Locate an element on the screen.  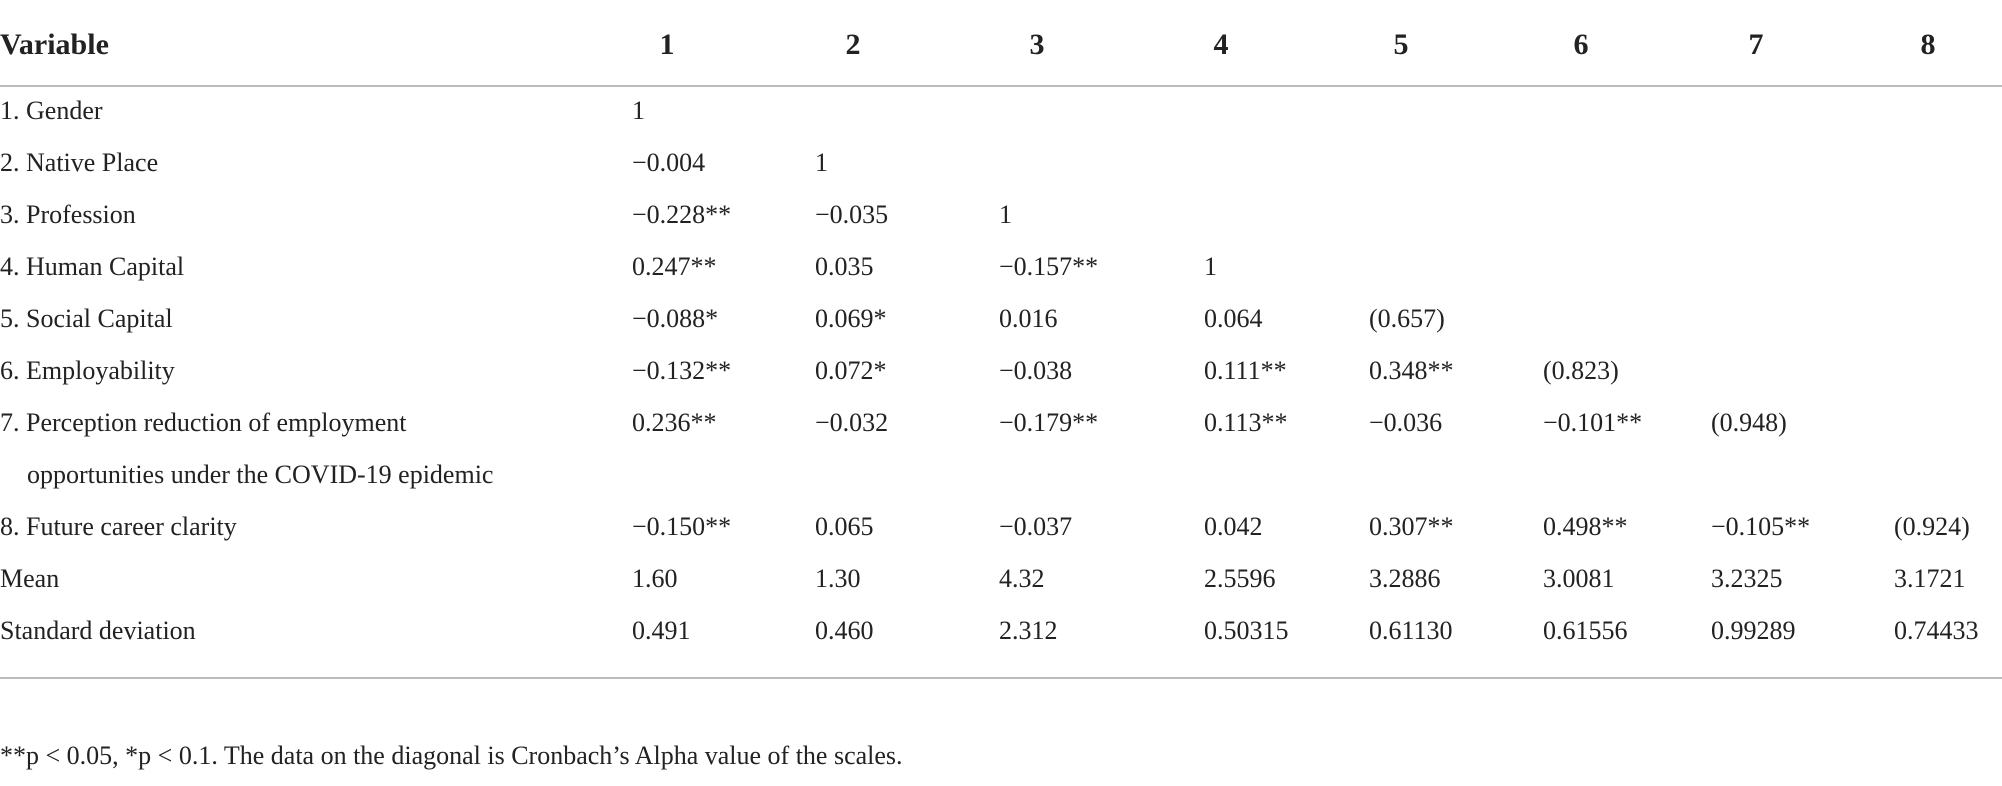
cell: 3.2886 is located at coordinates (1405, 578).